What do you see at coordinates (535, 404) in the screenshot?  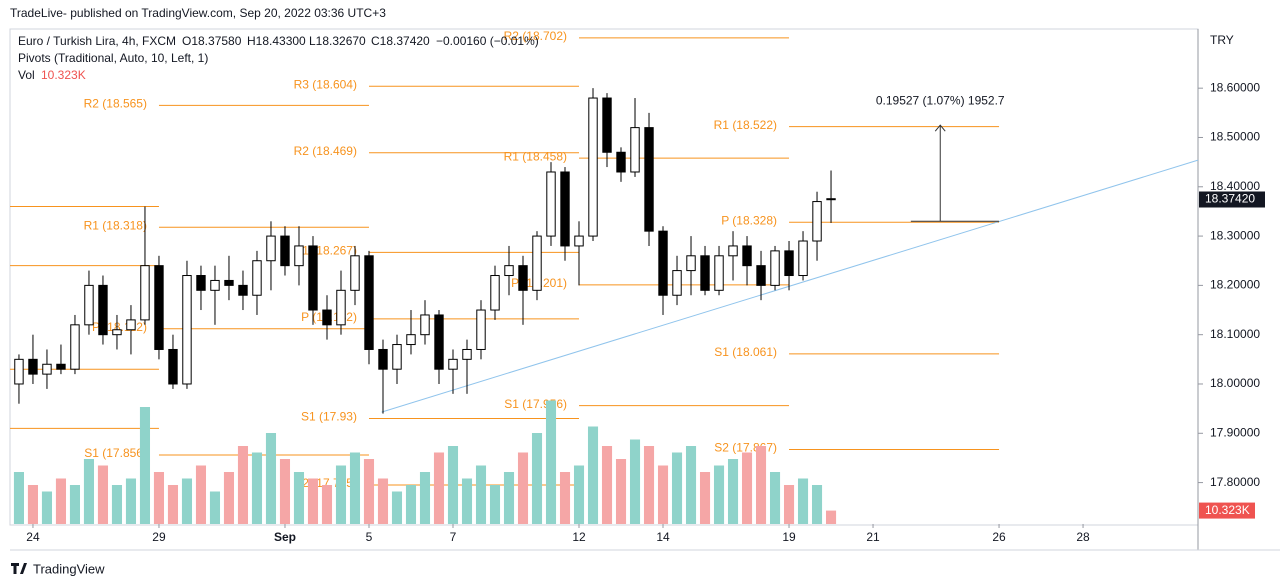 I see `pivot-label: S1 (17.956)` at bounding box center [535, 404].